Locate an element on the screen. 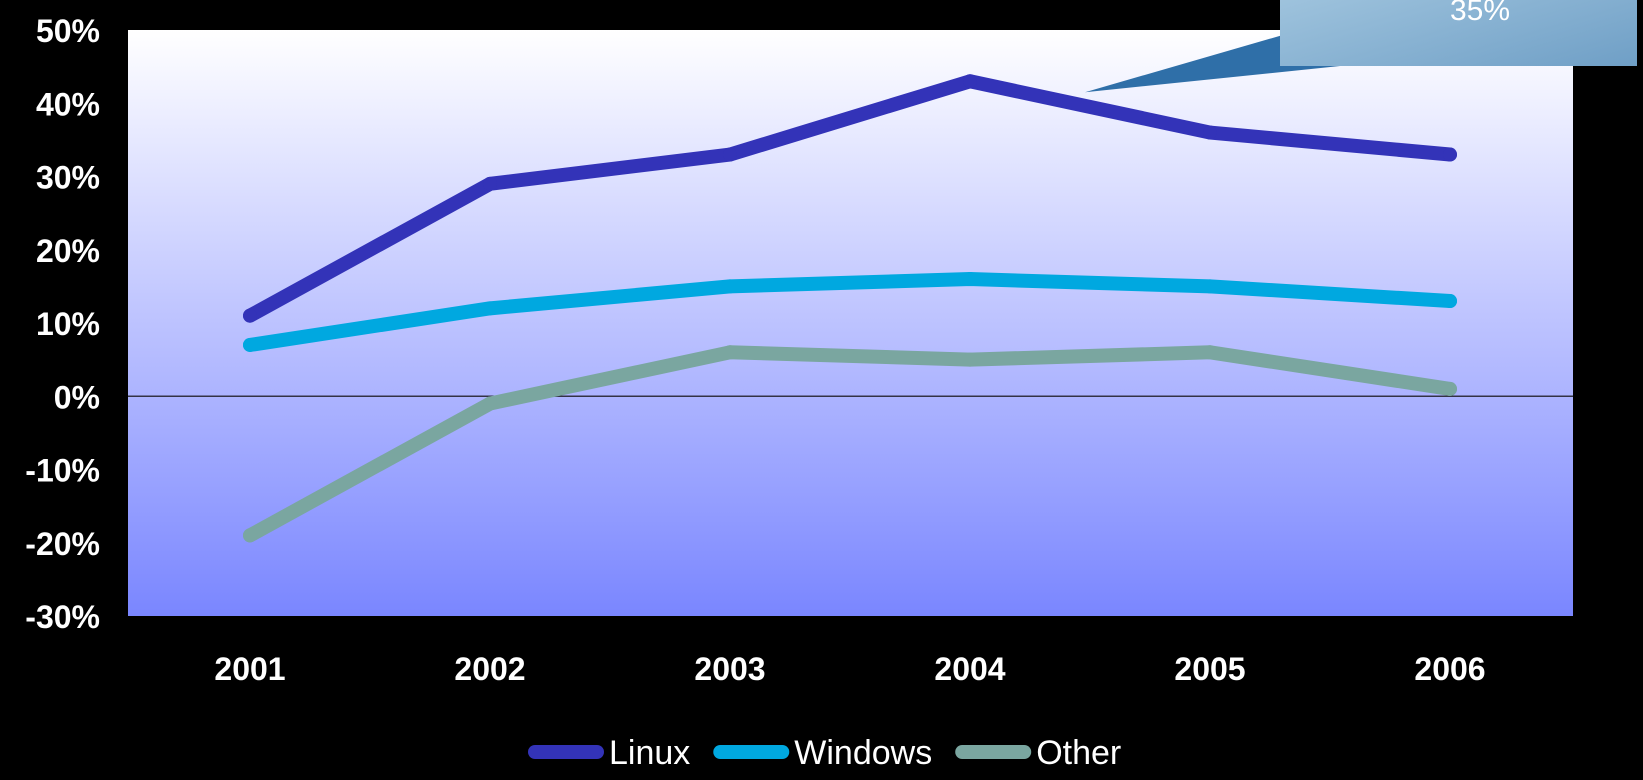 This screenshot has width=1643, height=780. legend-label-other: Other is located at coordinates (1078, 753).